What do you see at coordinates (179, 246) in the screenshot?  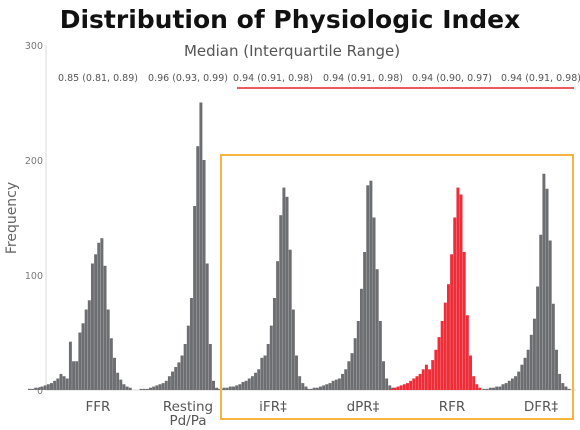 I see `histogram-resting-pd-pa` at bounding box center [179, 246].